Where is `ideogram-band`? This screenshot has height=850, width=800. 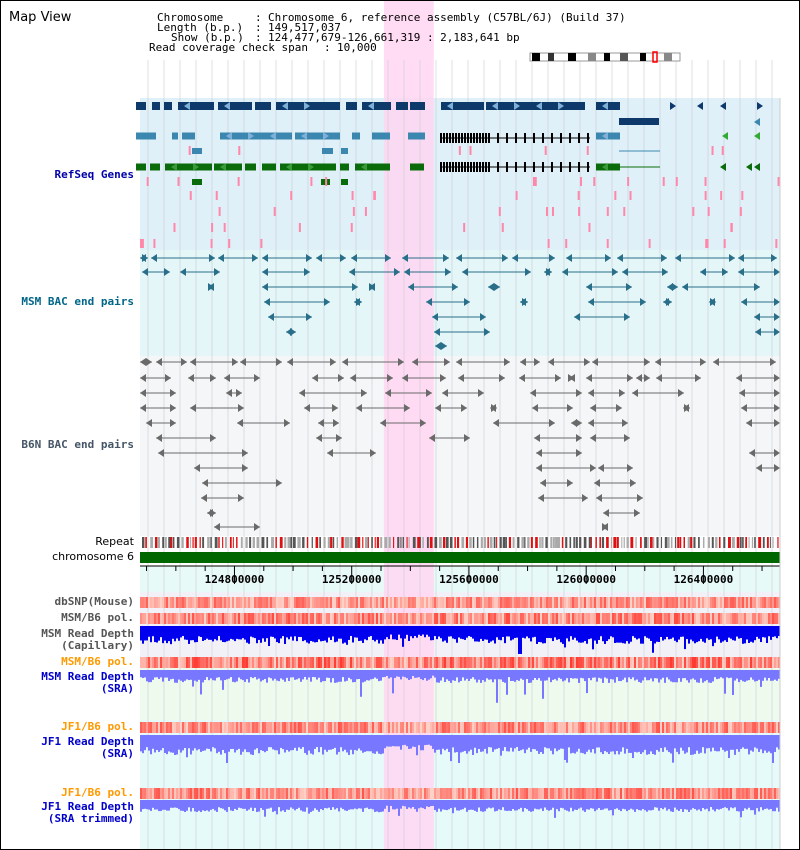 ideogram-band is located at coordinates (536, 57).